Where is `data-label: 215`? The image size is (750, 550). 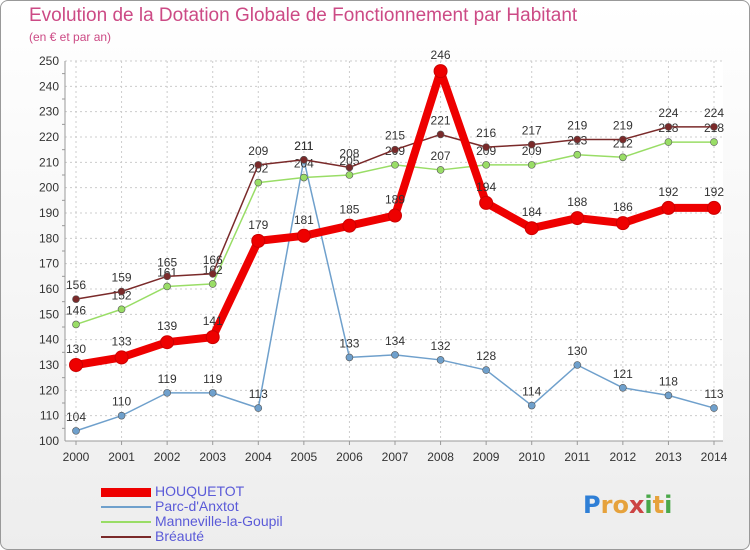 data-label: 215 is located at coordinates (395, 136).